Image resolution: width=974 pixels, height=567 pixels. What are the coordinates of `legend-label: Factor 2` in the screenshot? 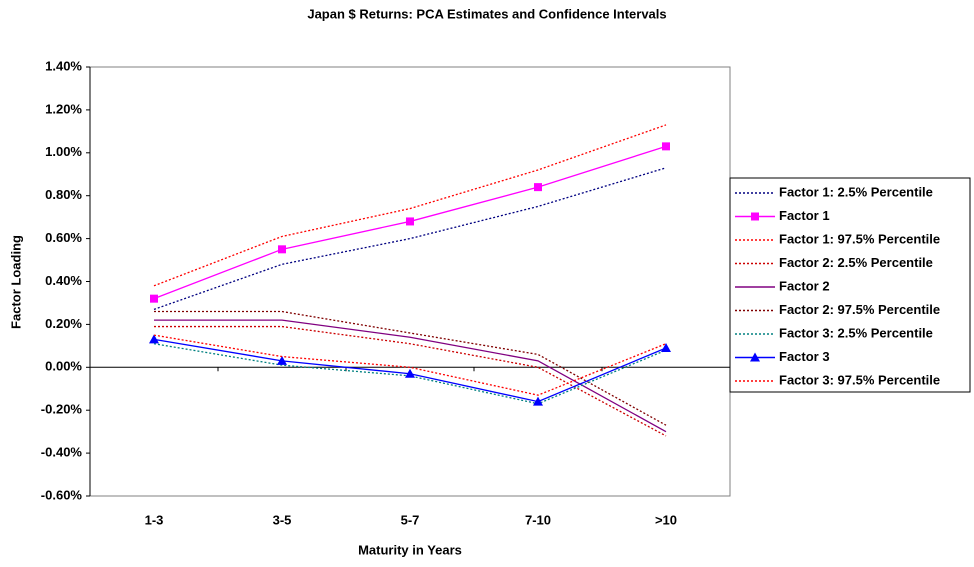 It's located at (804, 285).